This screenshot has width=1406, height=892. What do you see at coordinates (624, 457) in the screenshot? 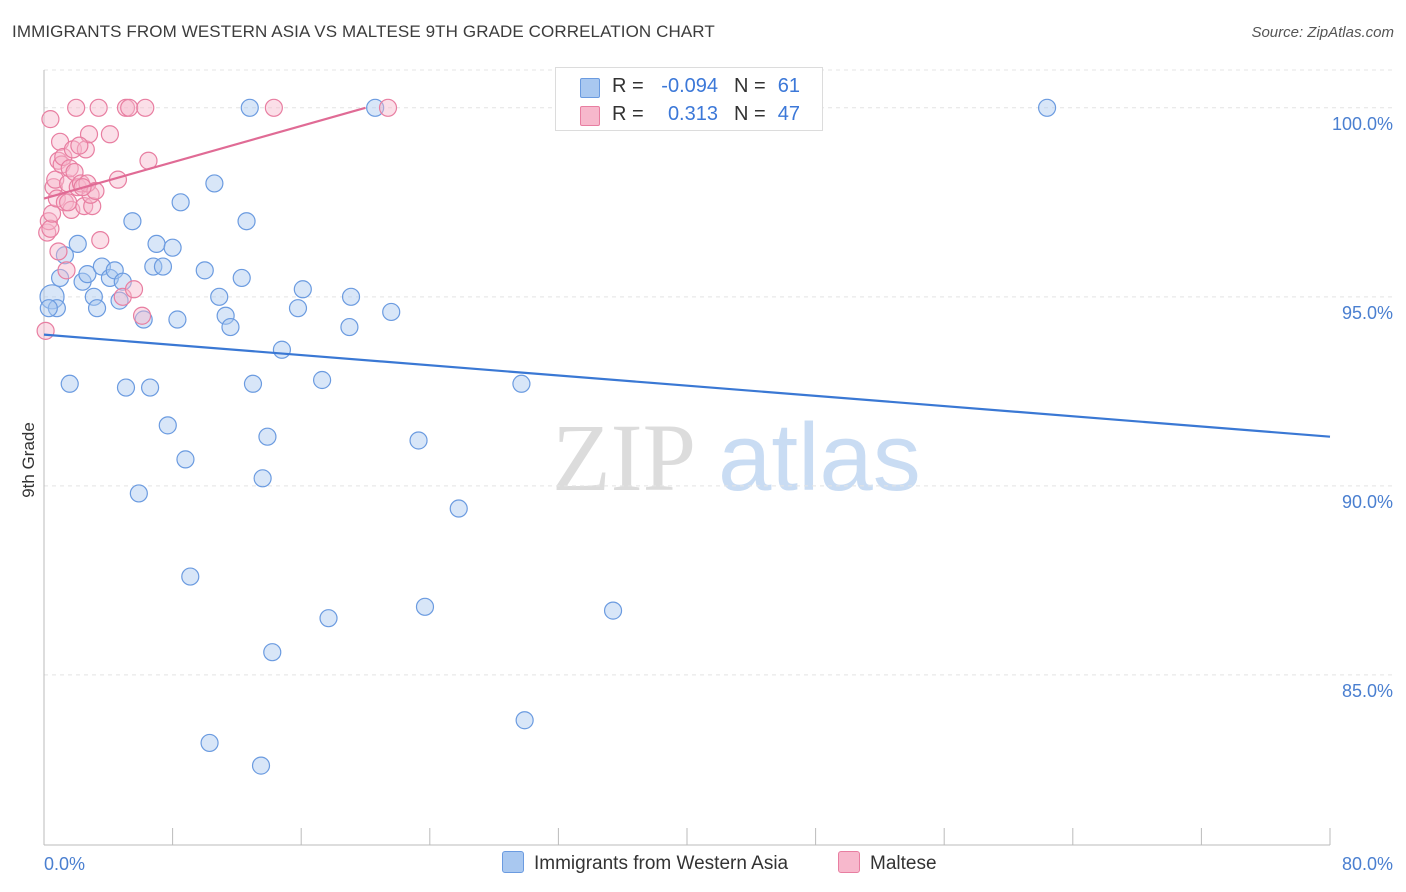
I see `watermark-zip: ZIP` at bounding box center [624, 457].